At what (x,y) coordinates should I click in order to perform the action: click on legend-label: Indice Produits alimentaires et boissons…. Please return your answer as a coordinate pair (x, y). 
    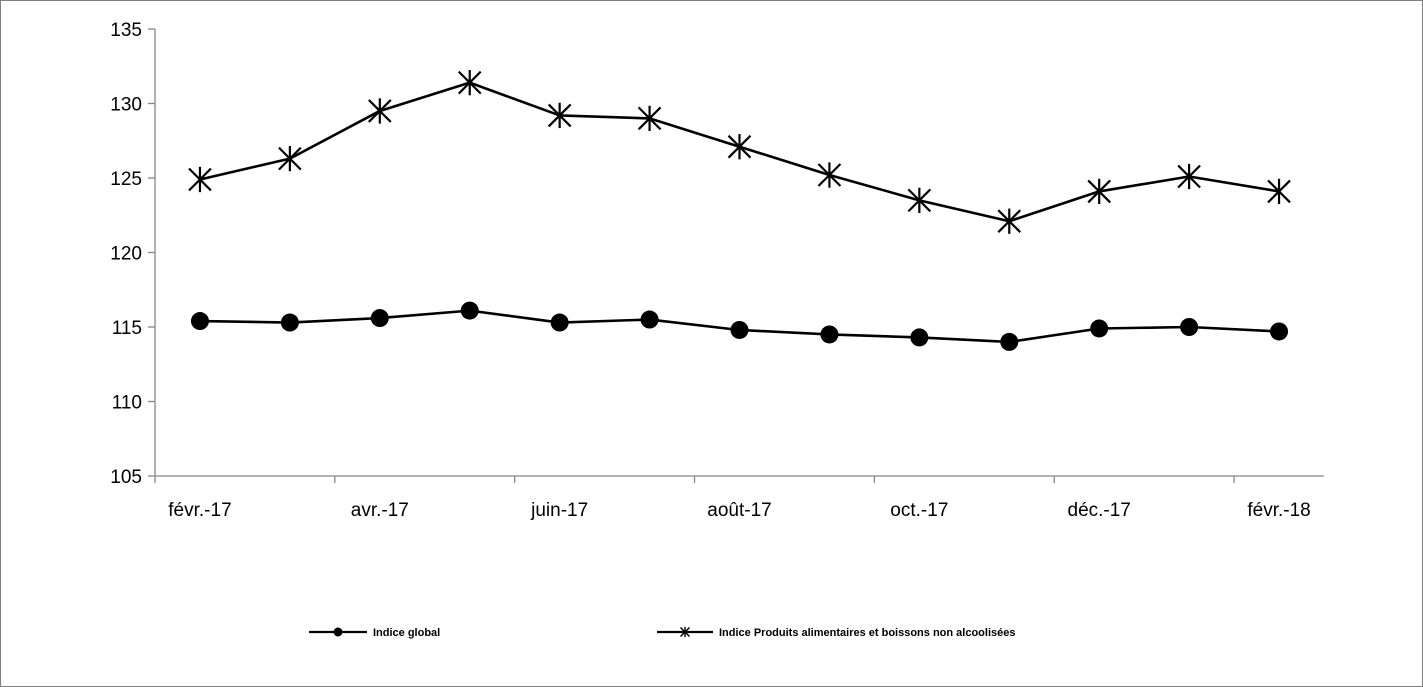
    Looking at the image, I should click on (867, 633).